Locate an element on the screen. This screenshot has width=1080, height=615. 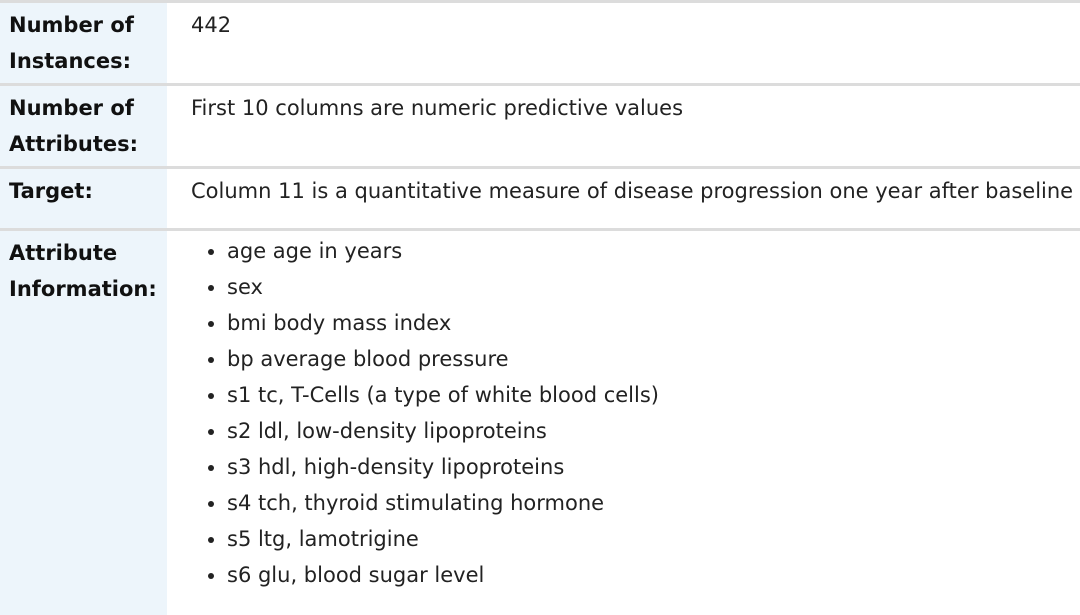
attribute-list-item: s5 ltg, lamotrigine is located at coordinates (653, 539).